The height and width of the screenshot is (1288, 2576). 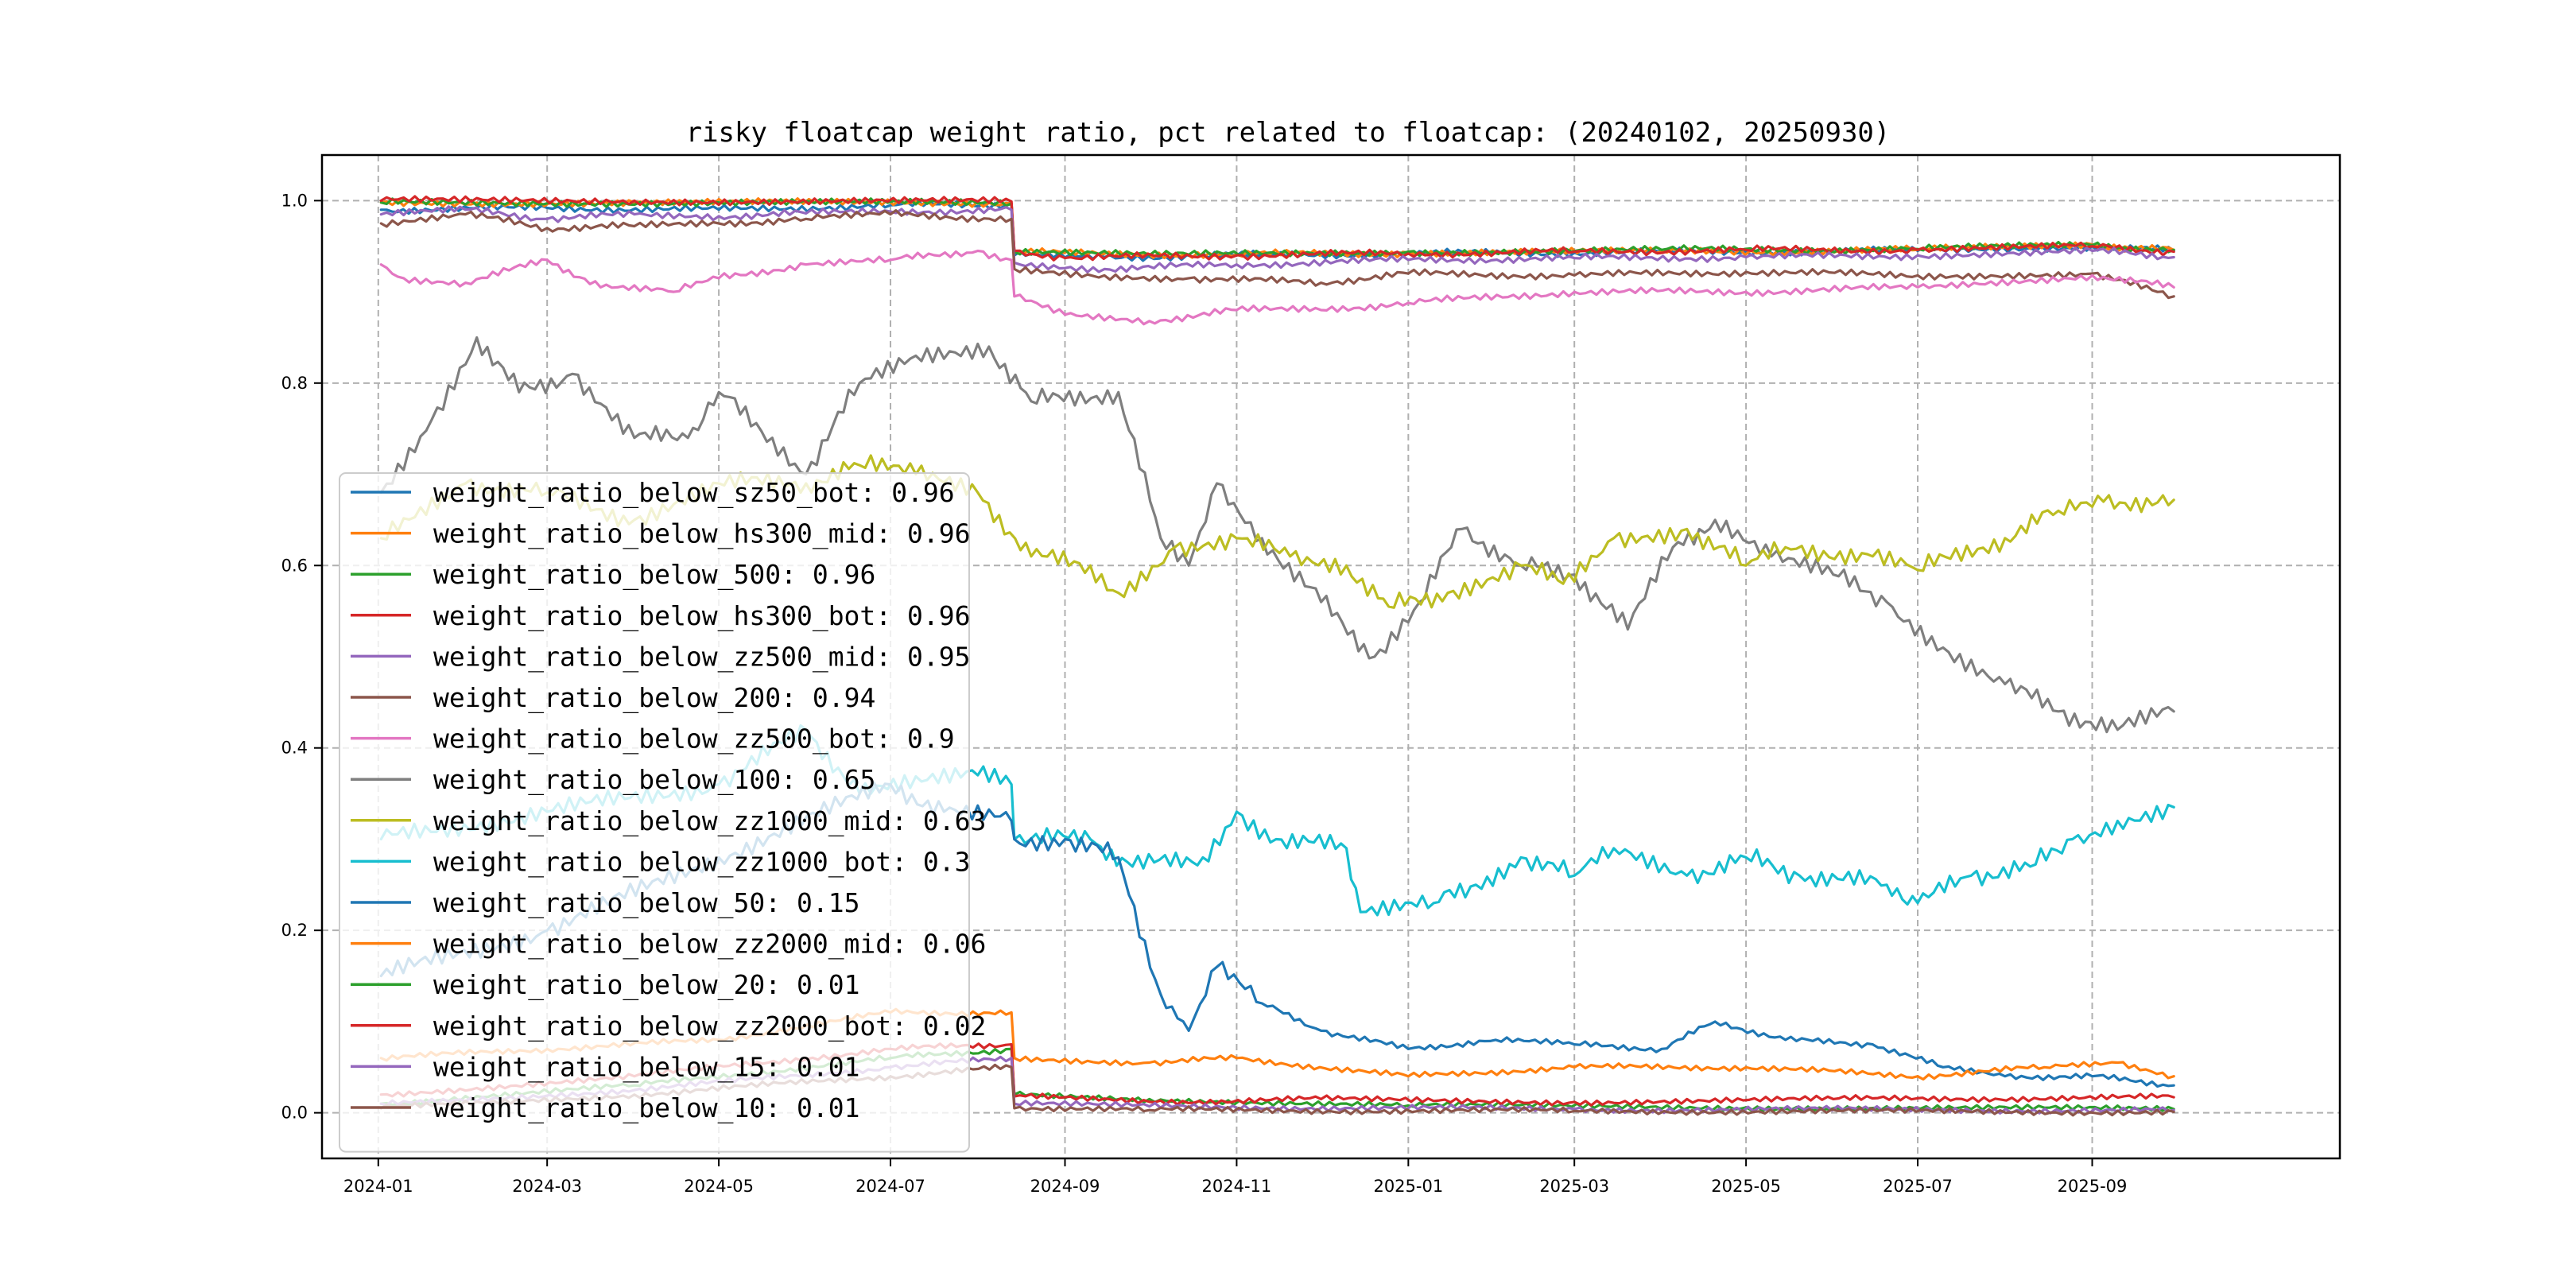 I want to click on legend-entry: weight_ratio_below_zz2000_mid: 0.06, so click(x=709, y=945).